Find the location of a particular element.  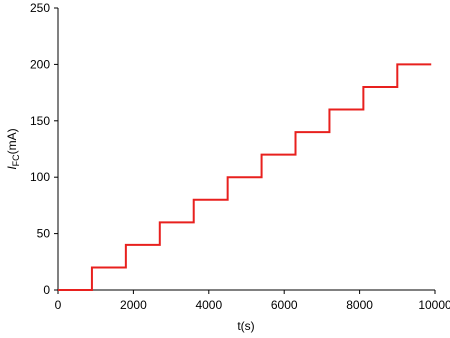

y-label-symbol: I is located at coordinates (12, 168).